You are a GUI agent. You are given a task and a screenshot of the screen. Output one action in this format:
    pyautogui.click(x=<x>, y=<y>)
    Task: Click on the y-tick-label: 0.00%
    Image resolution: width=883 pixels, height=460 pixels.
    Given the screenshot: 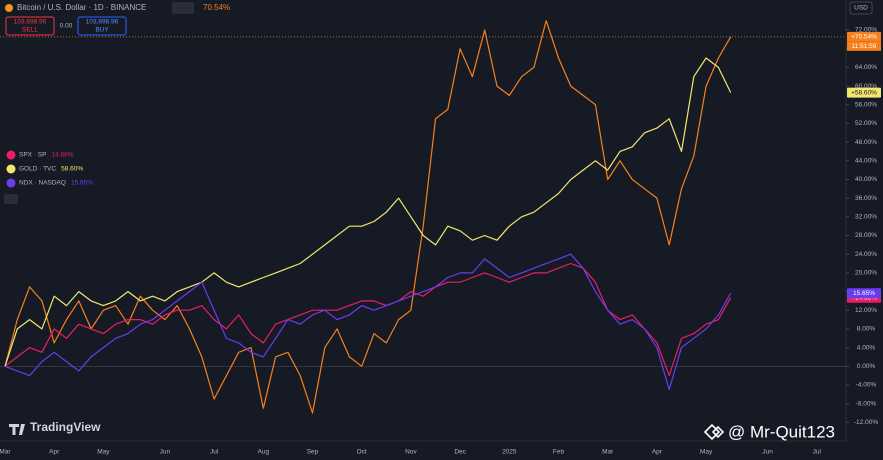 What is the action you would take?
    pyautogui.click(x=866, y=366)
    